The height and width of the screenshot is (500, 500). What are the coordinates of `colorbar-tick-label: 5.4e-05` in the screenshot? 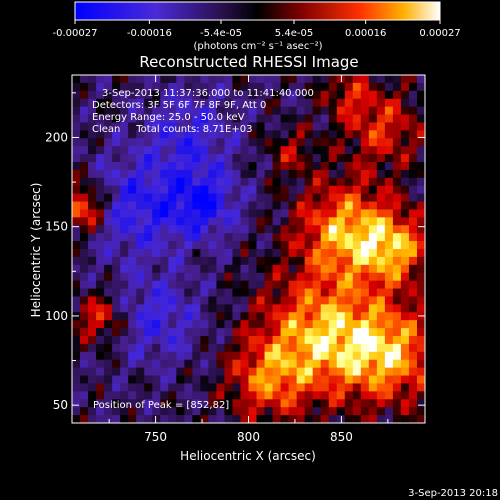 It's located at (294, 33).